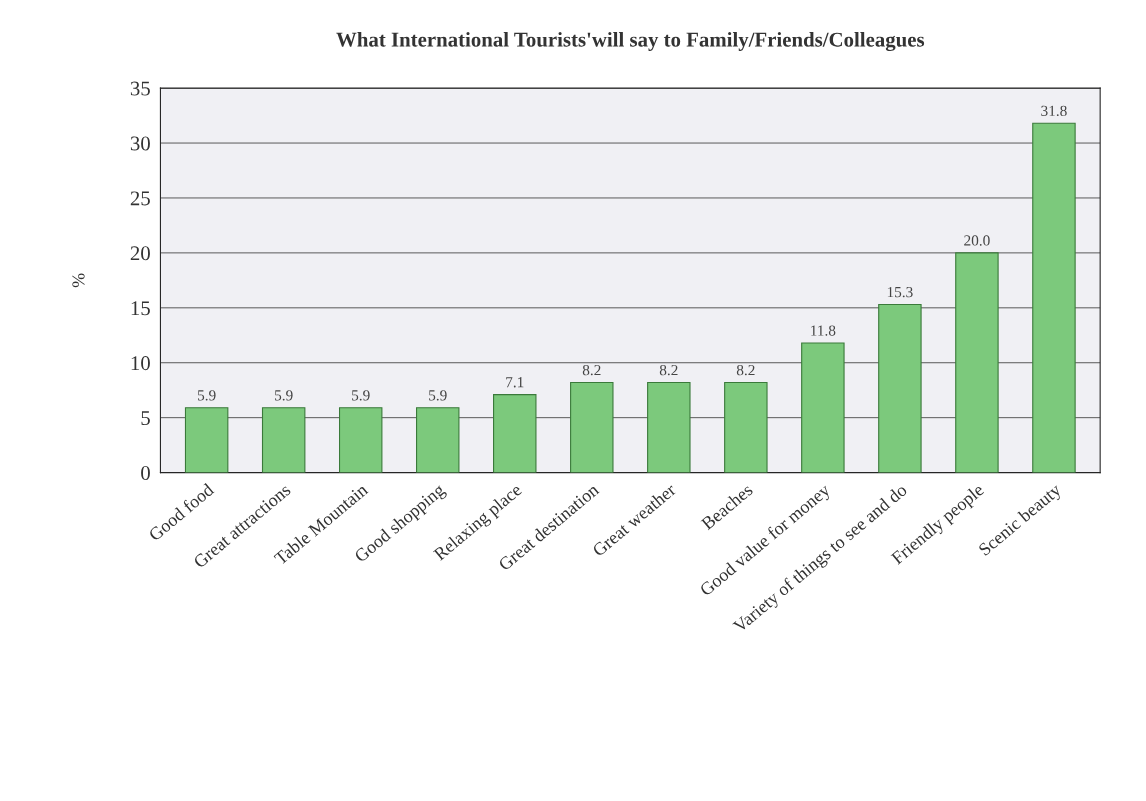  Describe the element at coordinates (630, 41) in the screenshot. I see `chart-title: What International Tourists'will say to Family/Friends/Colleagues` at that location.